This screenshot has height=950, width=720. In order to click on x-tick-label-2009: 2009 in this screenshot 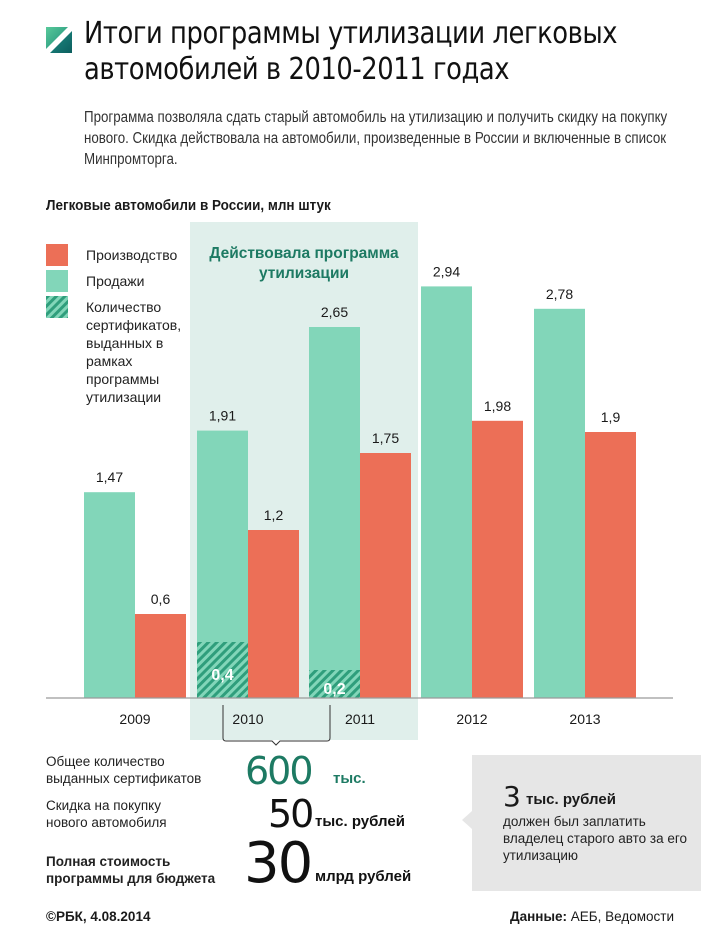, I will do `click(134, 719)`.